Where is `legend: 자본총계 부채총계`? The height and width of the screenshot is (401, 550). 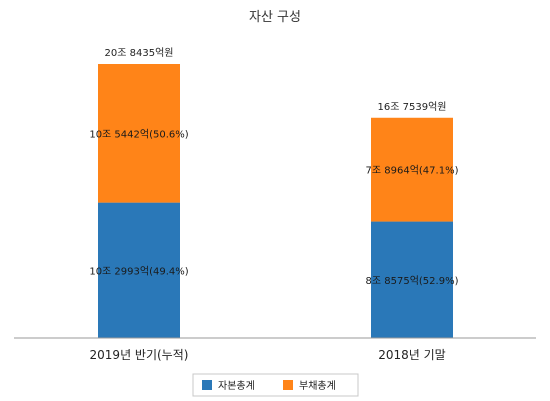 legend: 자본총계 부채총계 is located at coordinates (275, 385).